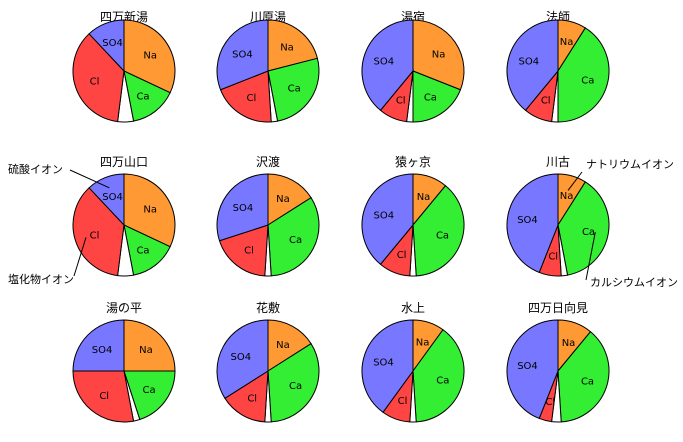  What do you see at coordinates (413, 161) in the screenshot?
I see `chart-title: 猿ヶ京` at bounding box center [413, 161].